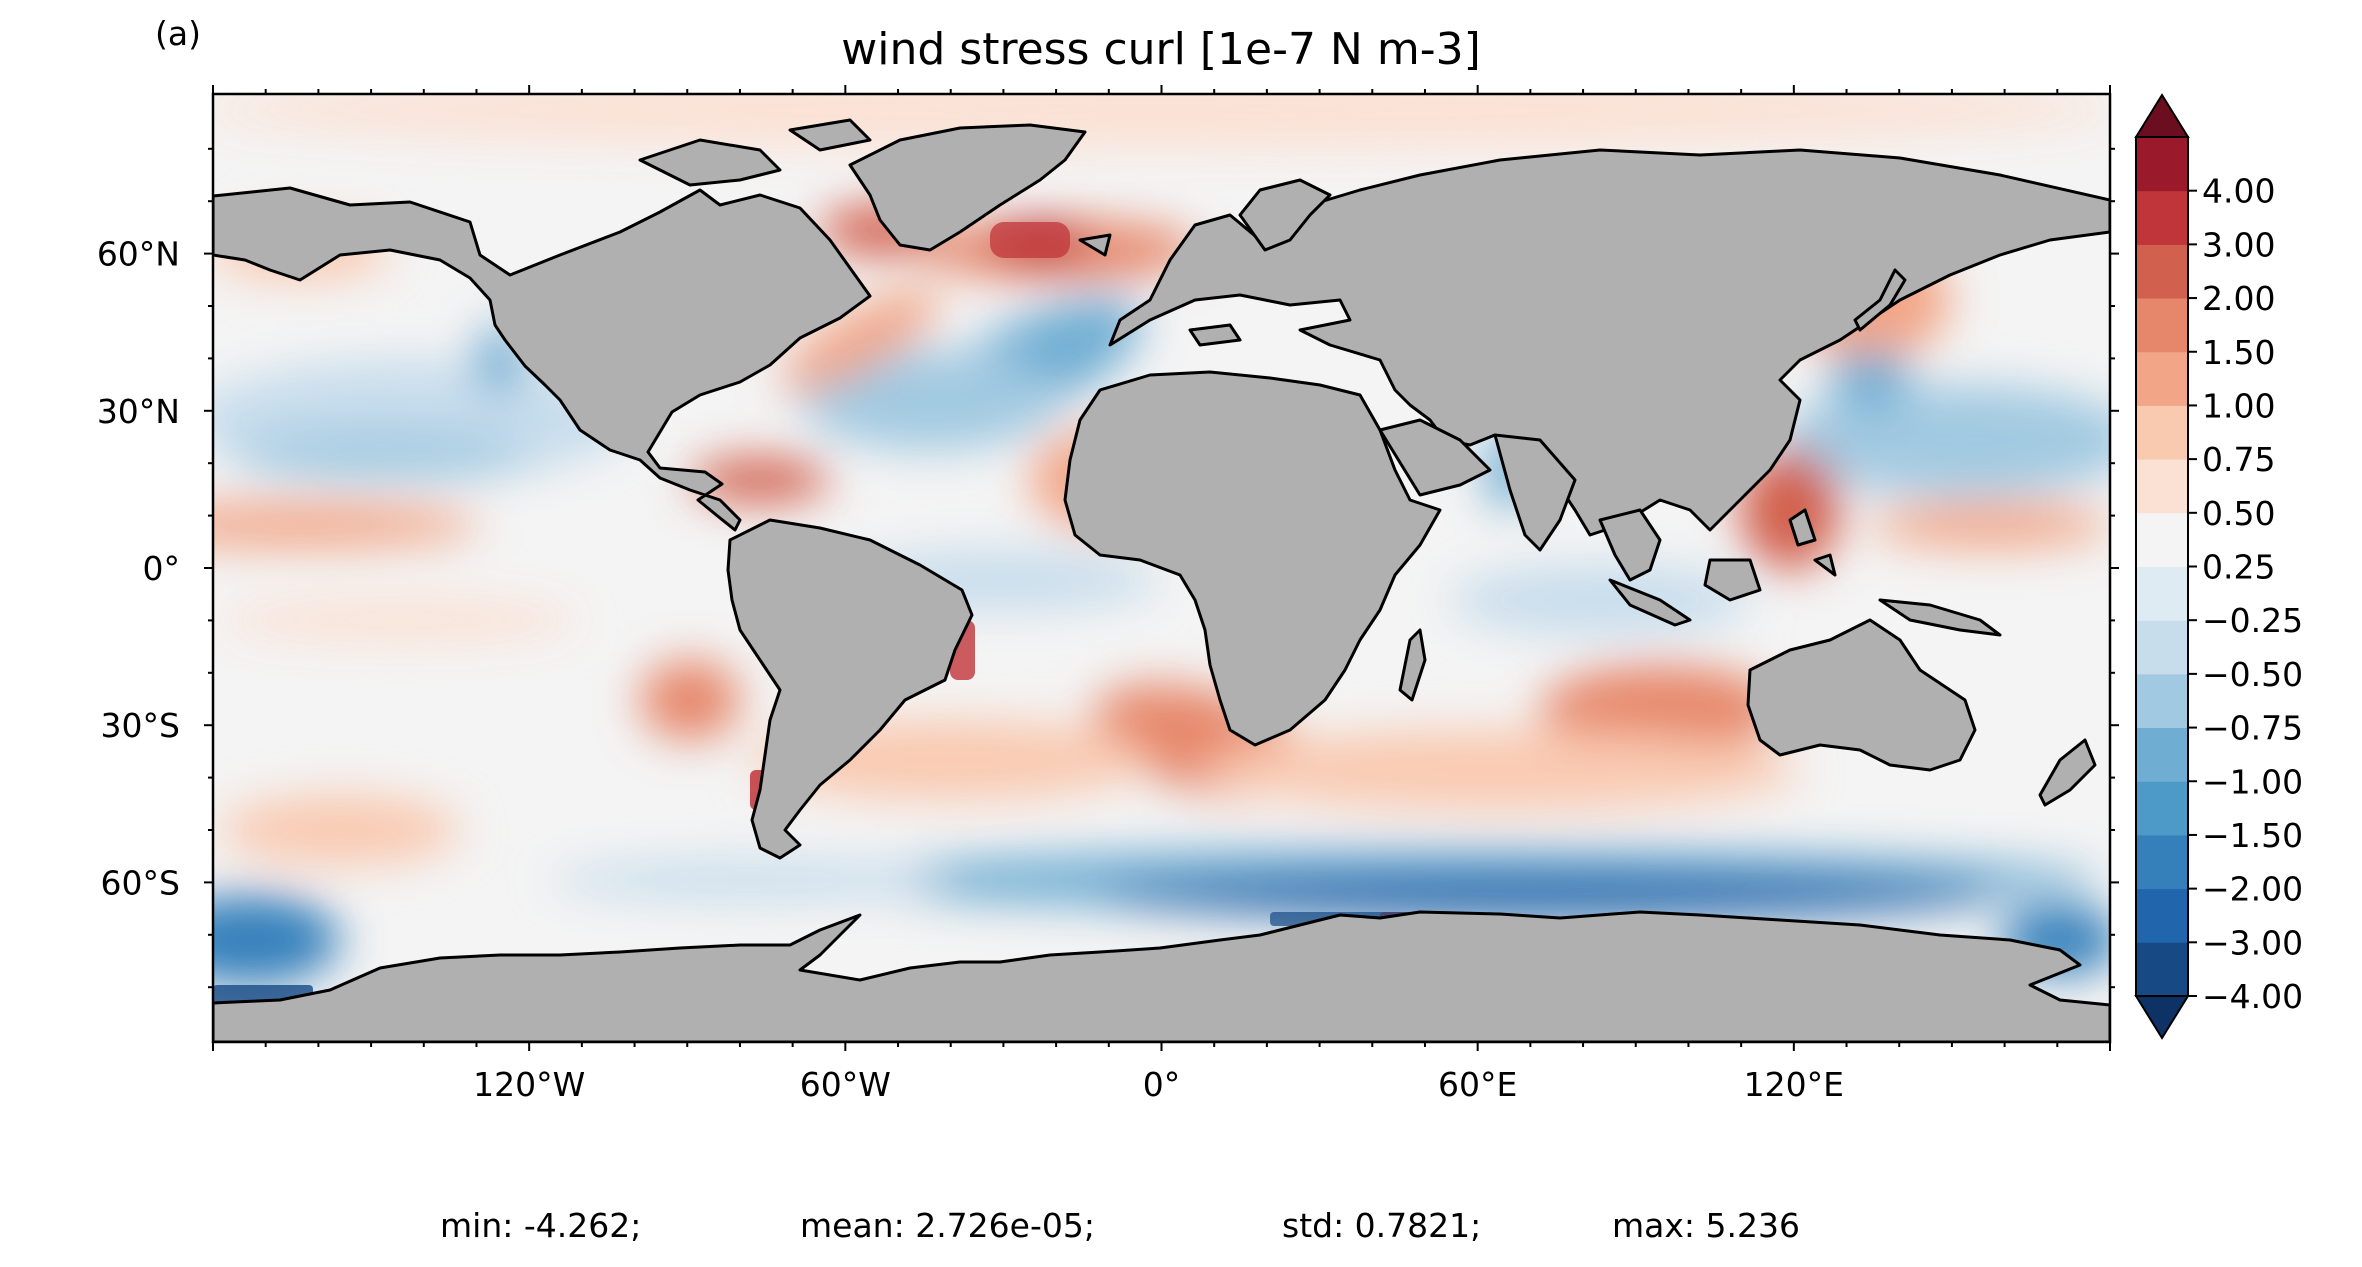 This screenshot has height=1267, width=2362. I want to click on land-madagascar, so click(1412, 665).